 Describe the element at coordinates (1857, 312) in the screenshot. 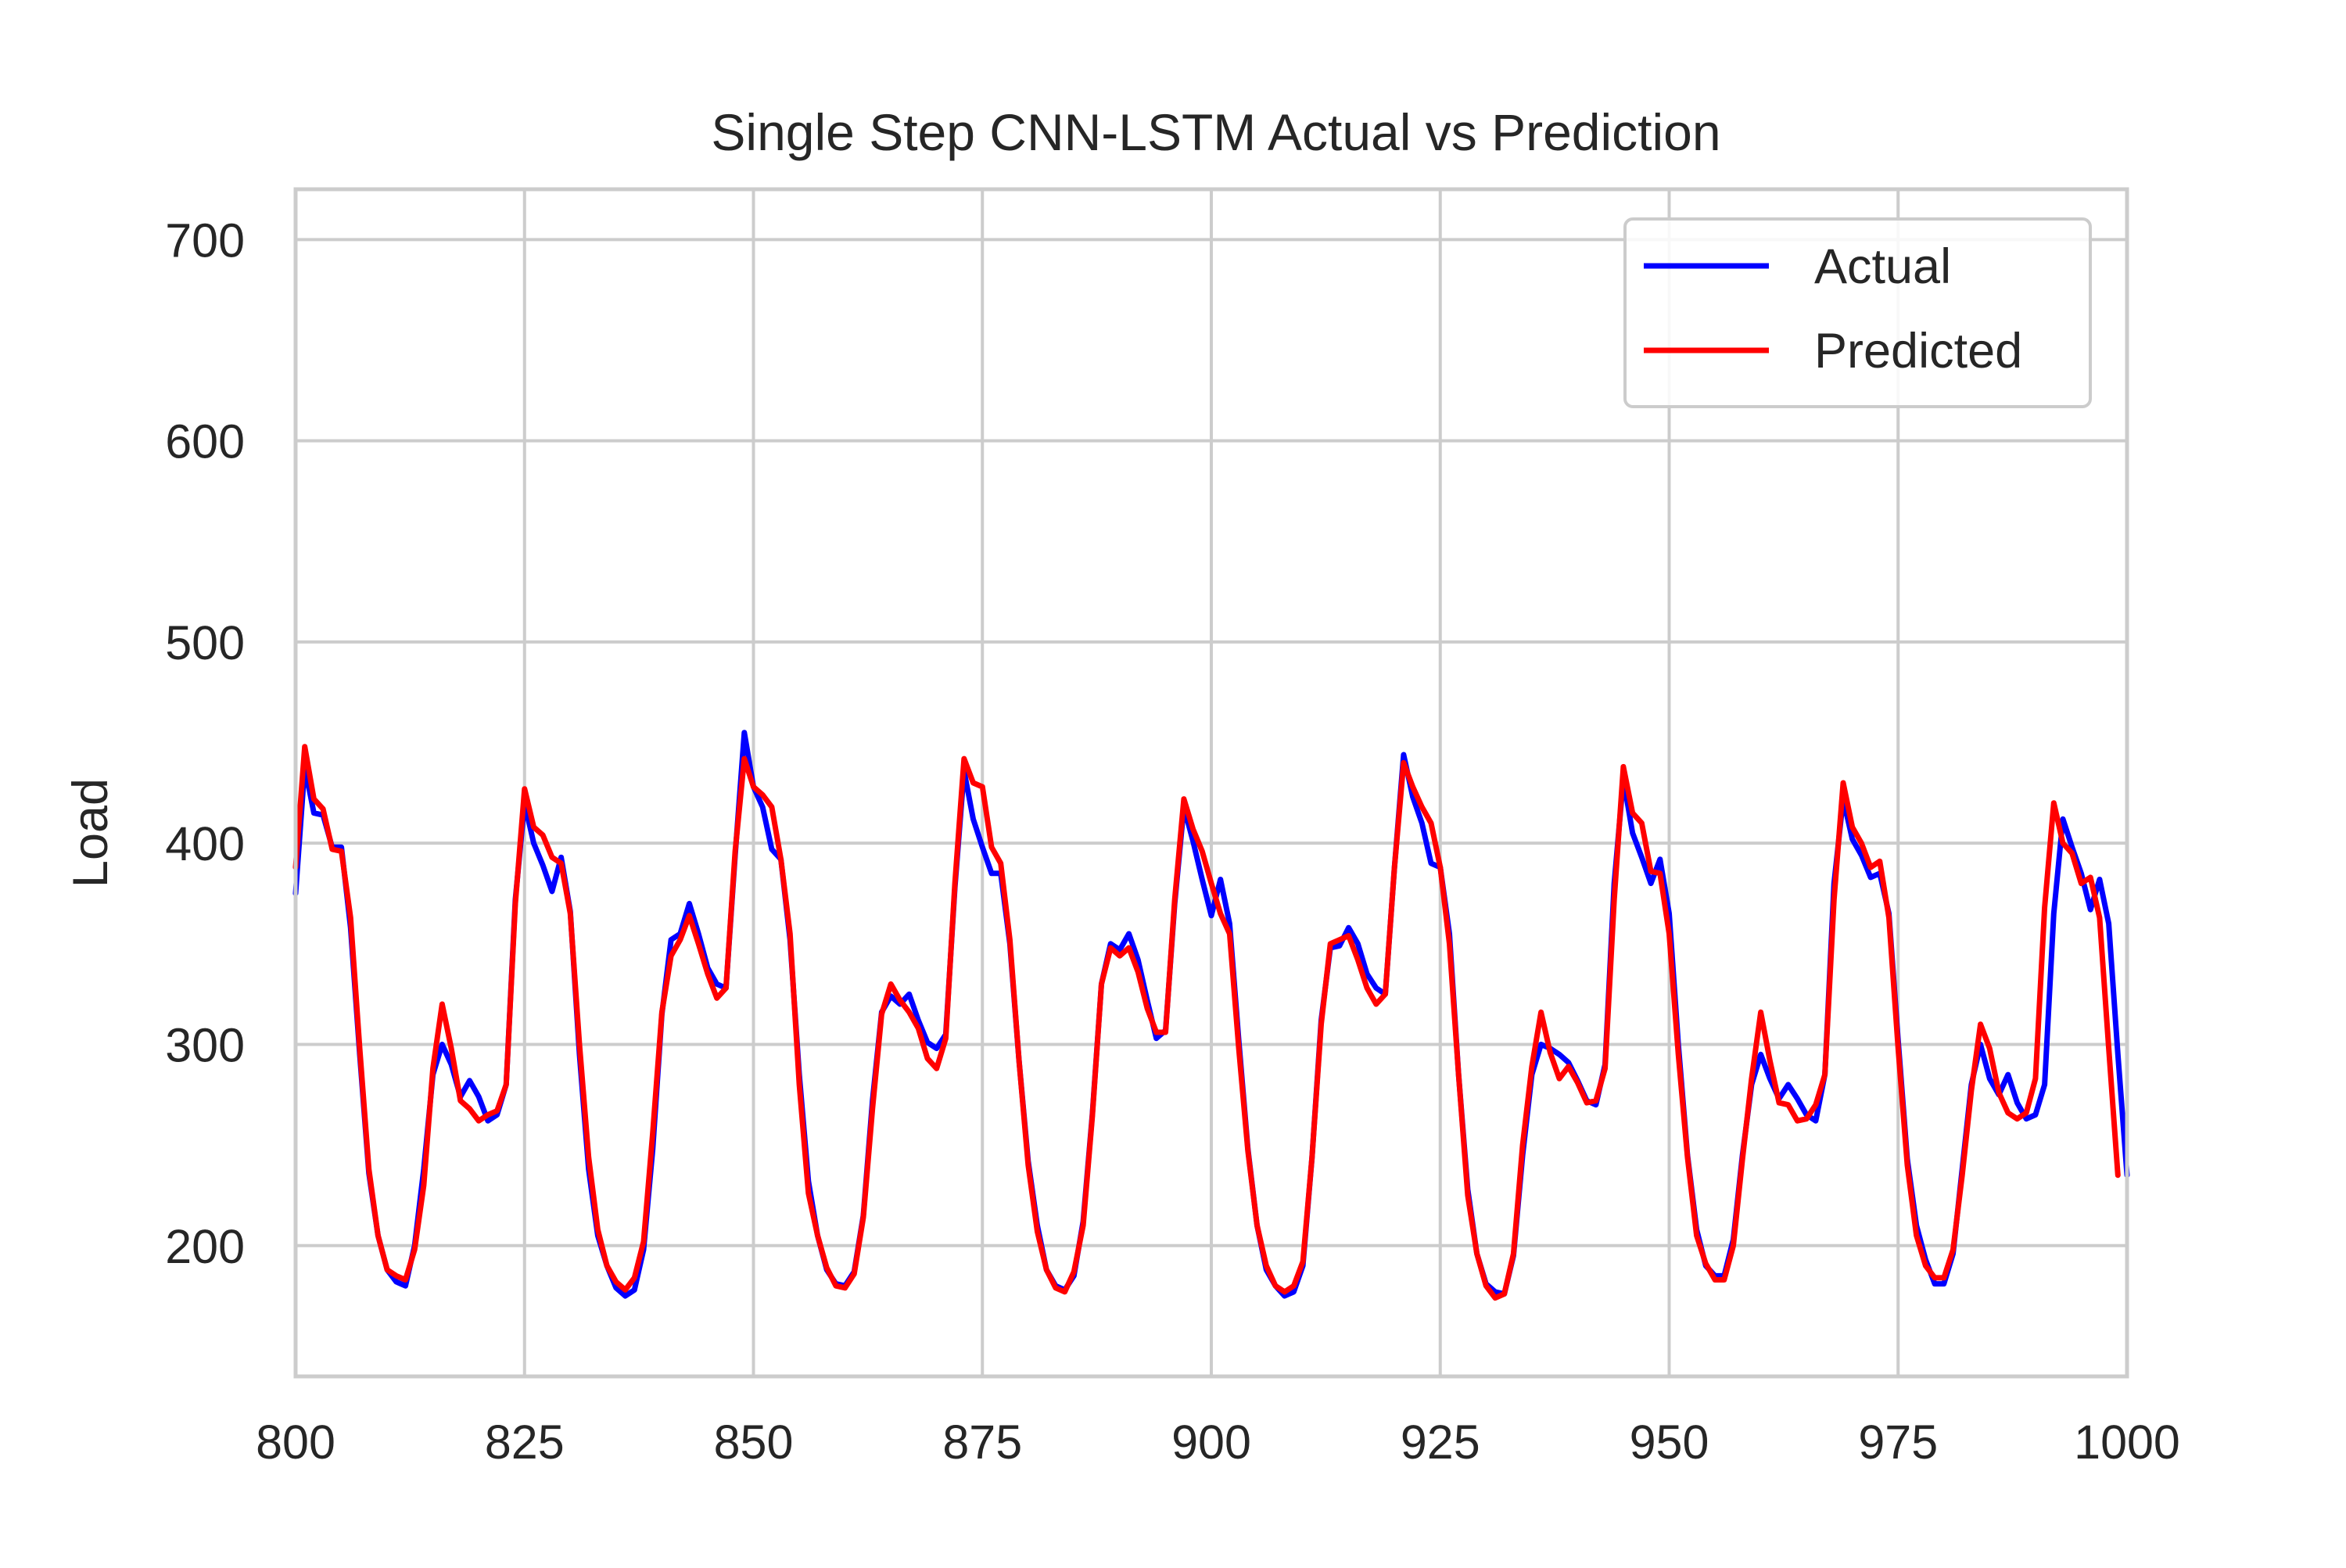

I see `legend: Actual Predicted` at that location.